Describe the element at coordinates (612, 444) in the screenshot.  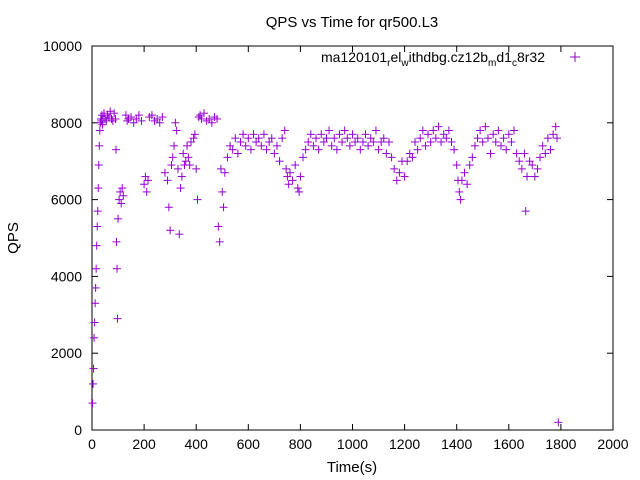
I see `x-tick-label: 2000` at that location.